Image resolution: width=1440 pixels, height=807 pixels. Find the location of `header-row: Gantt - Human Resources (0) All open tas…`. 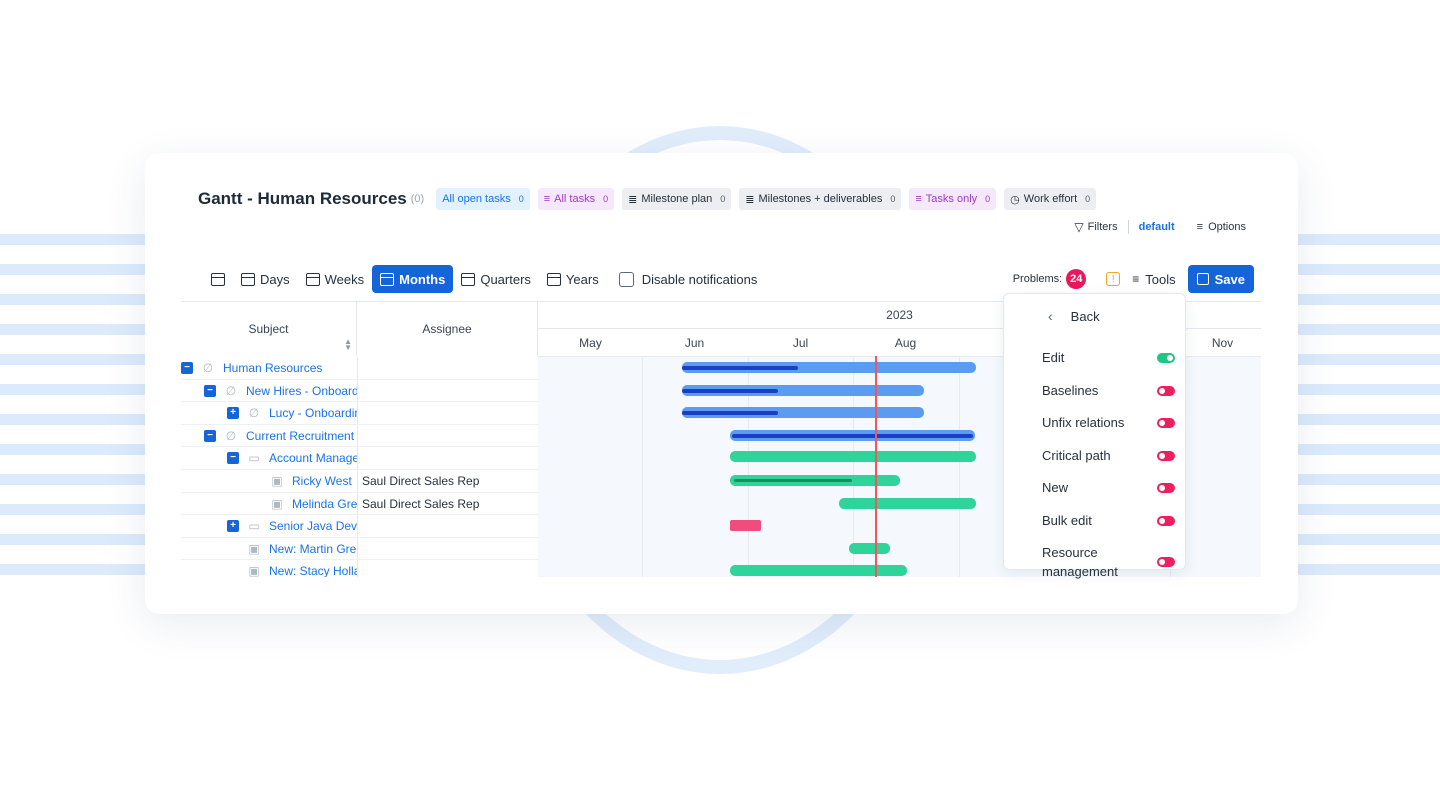

header-row: Gantt - Human Resources (0) All open tas… is located at coordinates (647, 199).